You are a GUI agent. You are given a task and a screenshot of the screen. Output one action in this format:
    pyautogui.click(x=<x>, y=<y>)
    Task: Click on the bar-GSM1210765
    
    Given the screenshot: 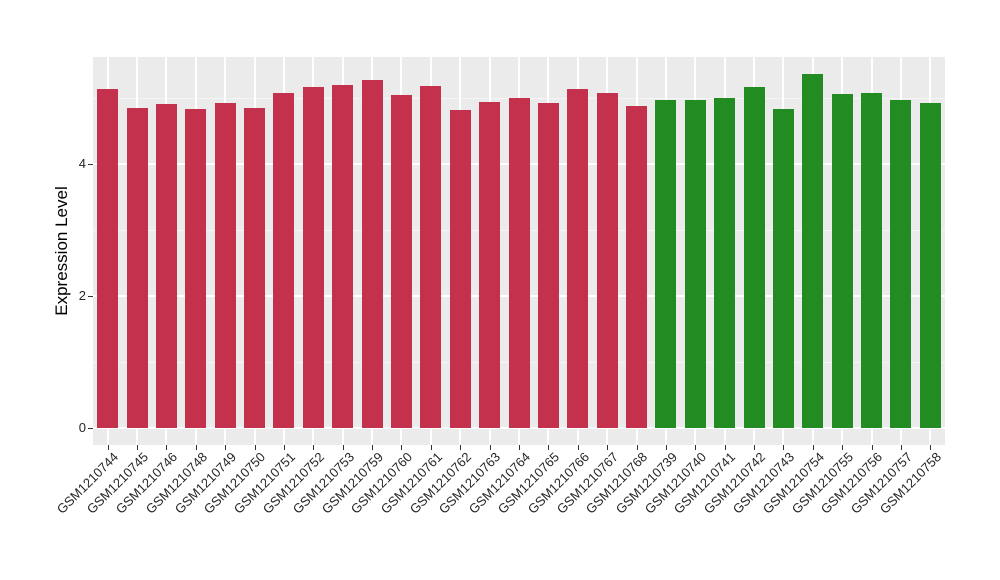 What is the action you would take?
    pyautogui.click(x=548, y=265)
    